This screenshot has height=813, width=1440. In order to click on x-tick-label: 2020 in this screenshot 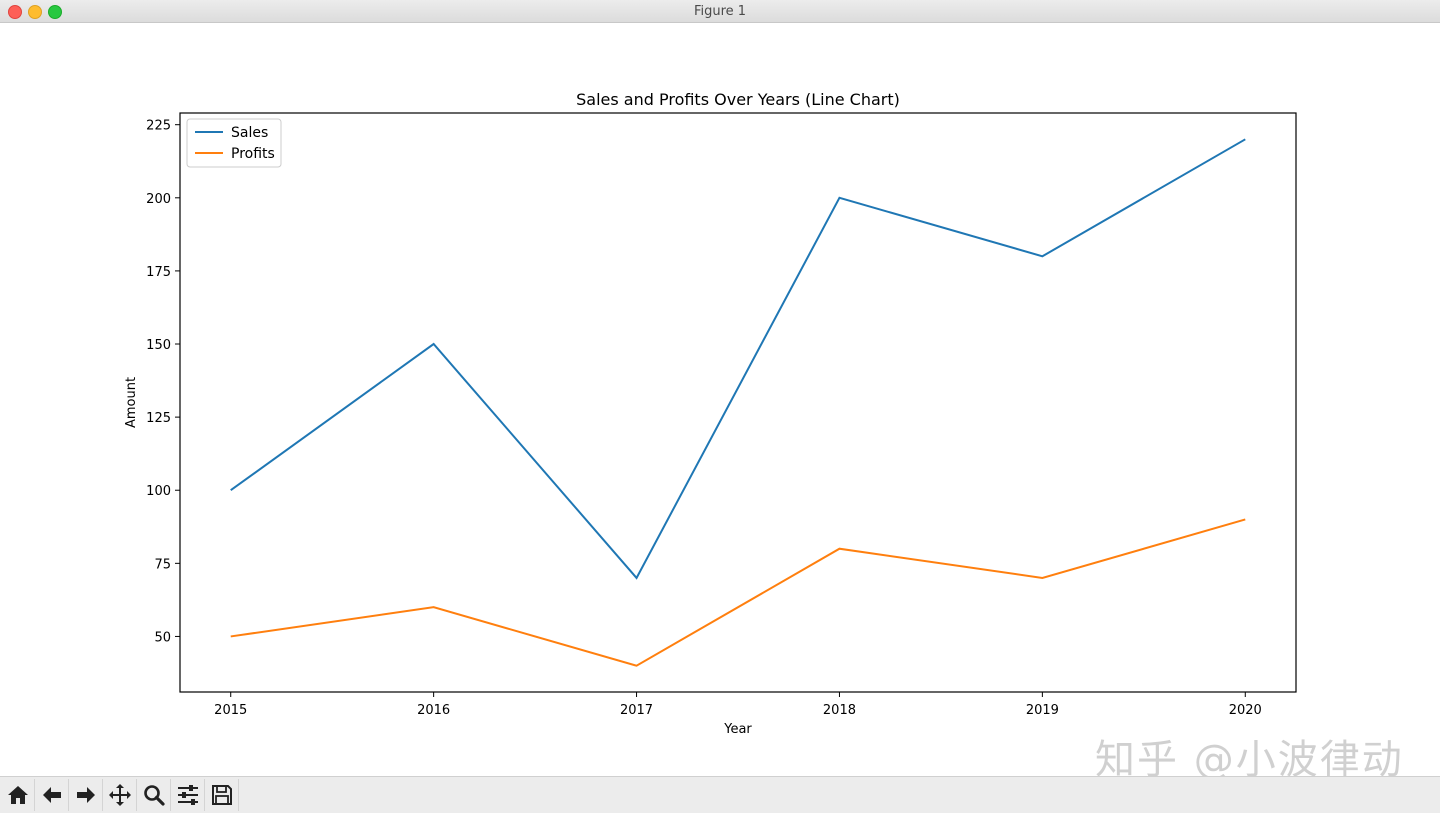, I will do `click(1245, 710)`.